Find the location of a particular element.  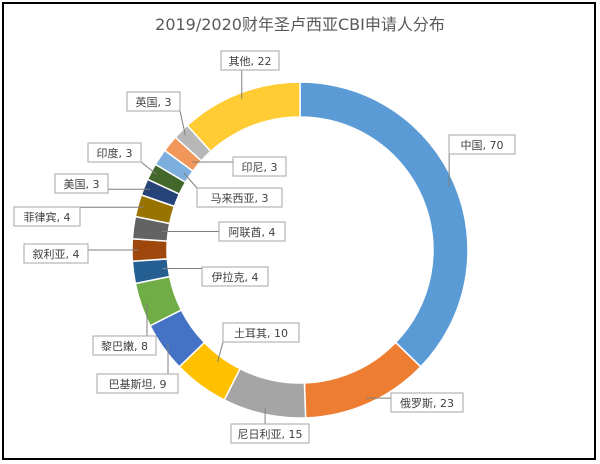

data-label-text: 俄罗斯, 23 is located at coordinates (427, 403).